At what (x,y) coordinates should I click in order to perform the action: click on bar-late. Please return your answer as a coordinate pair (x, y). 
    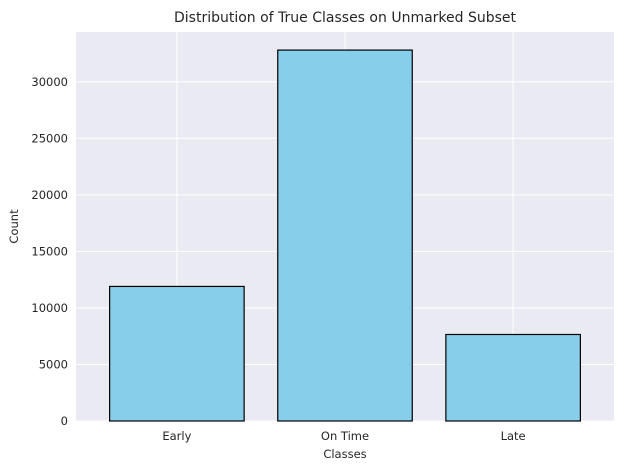
    Looking at the image, I should click on (513, 377).